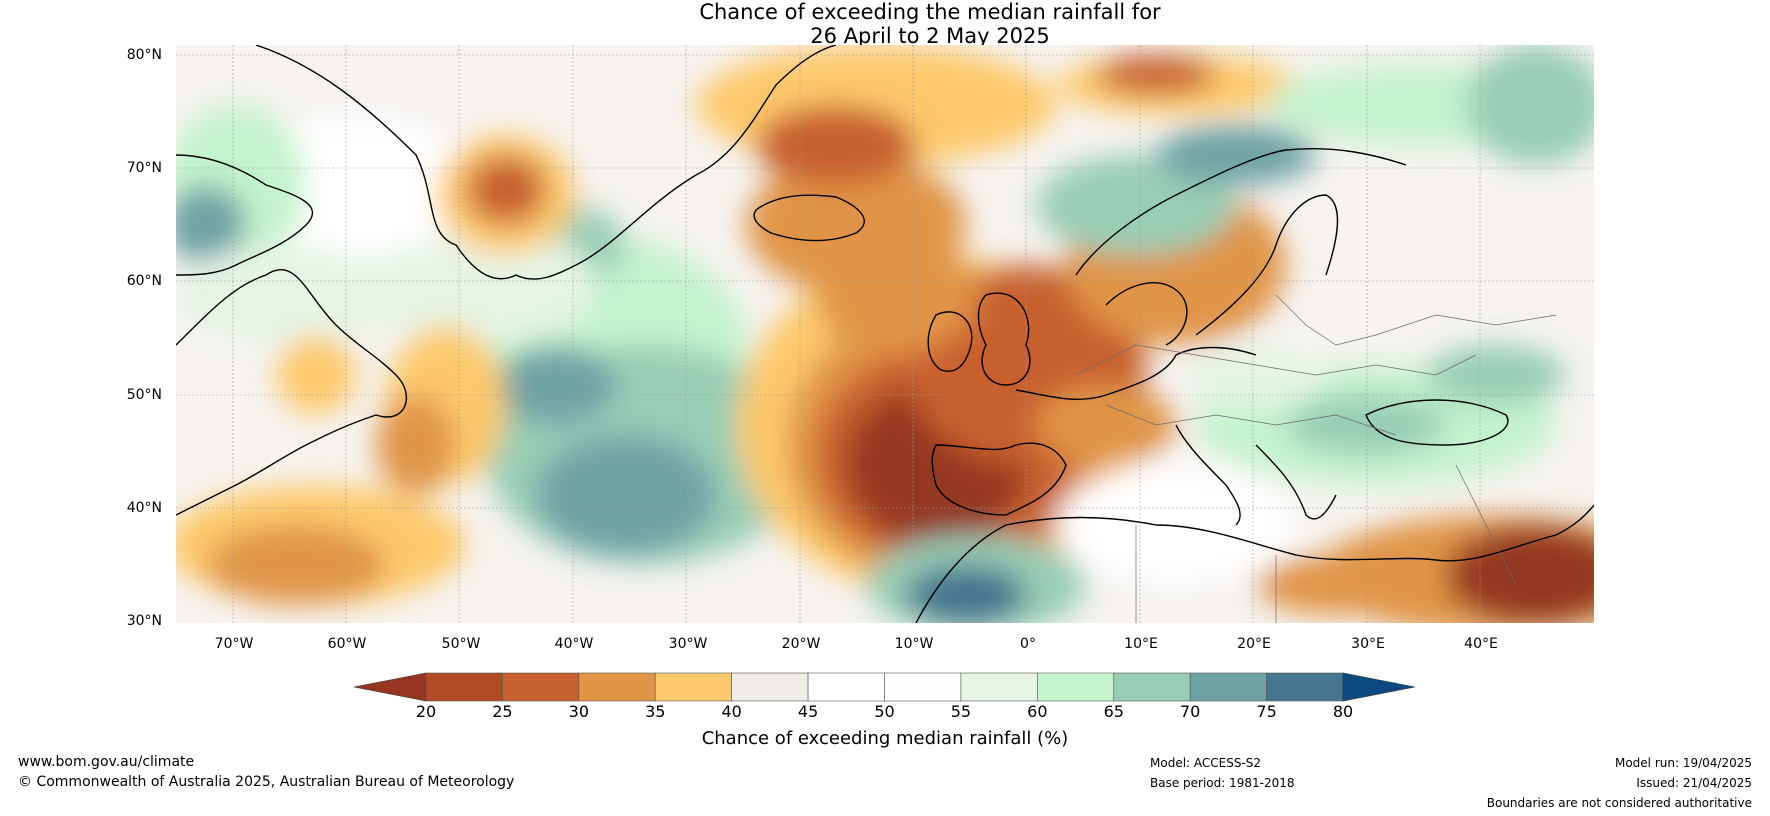  What do you see at coordinates (1266, 711) in the screenshot?
I see `colorbar-tick-label: 75` at bounding box center [1266, 711].